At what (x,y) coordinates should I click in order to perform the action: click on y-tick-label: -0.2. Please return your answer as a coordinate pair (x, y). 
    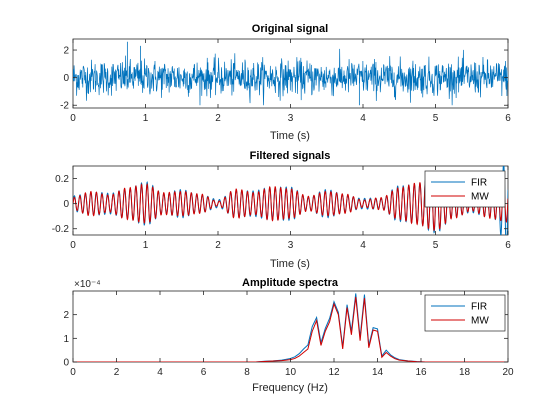
    Looking at the image, I should click on (61, 229).